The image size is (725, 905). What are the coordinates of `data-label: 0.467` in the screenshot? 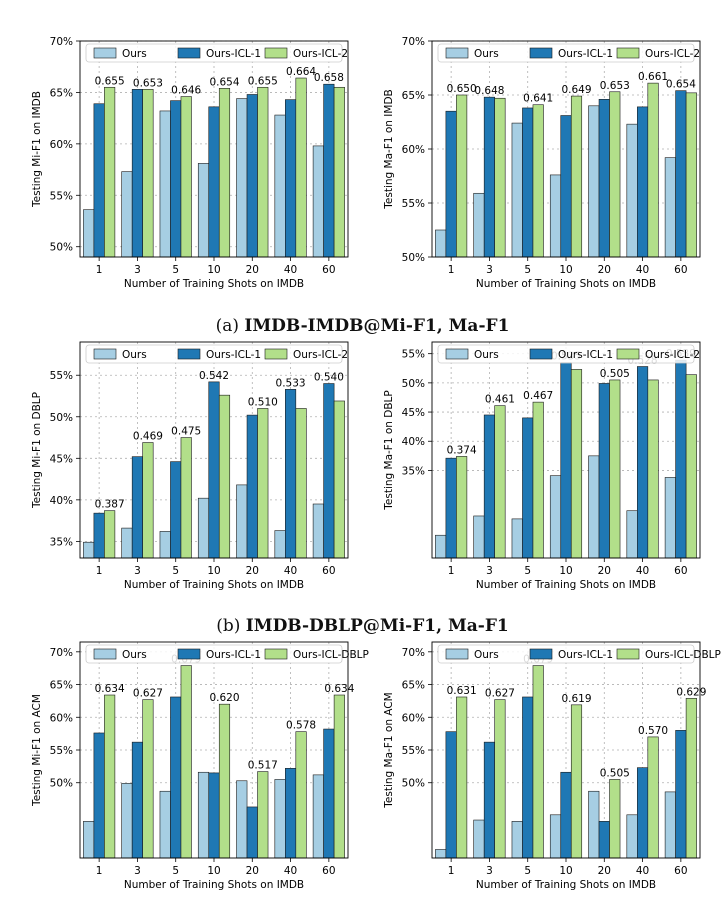 It's located at (538, 396).